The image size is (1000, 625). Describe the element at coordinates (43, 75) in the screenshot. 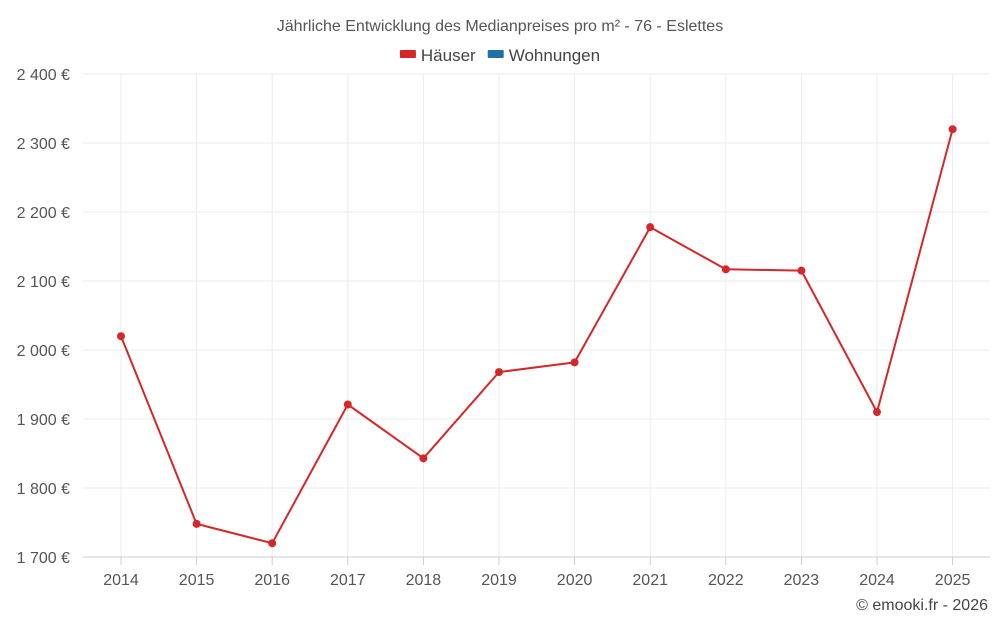

I see `y-tick-label: 2 400 €` at that location.